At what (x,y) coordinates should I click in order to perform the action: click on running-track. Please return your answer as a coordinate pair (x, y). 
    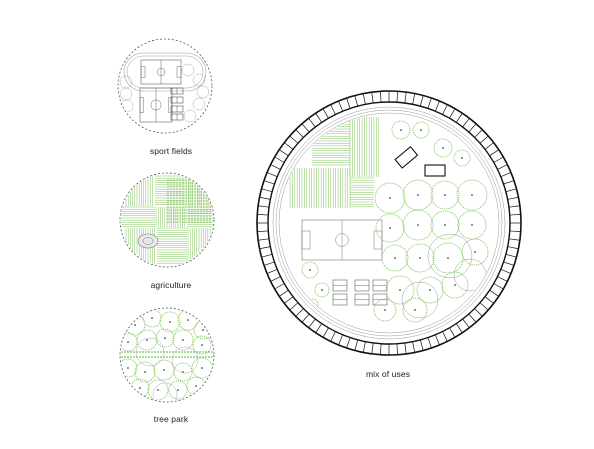
    Looking at the image, I should click on (165, 72).